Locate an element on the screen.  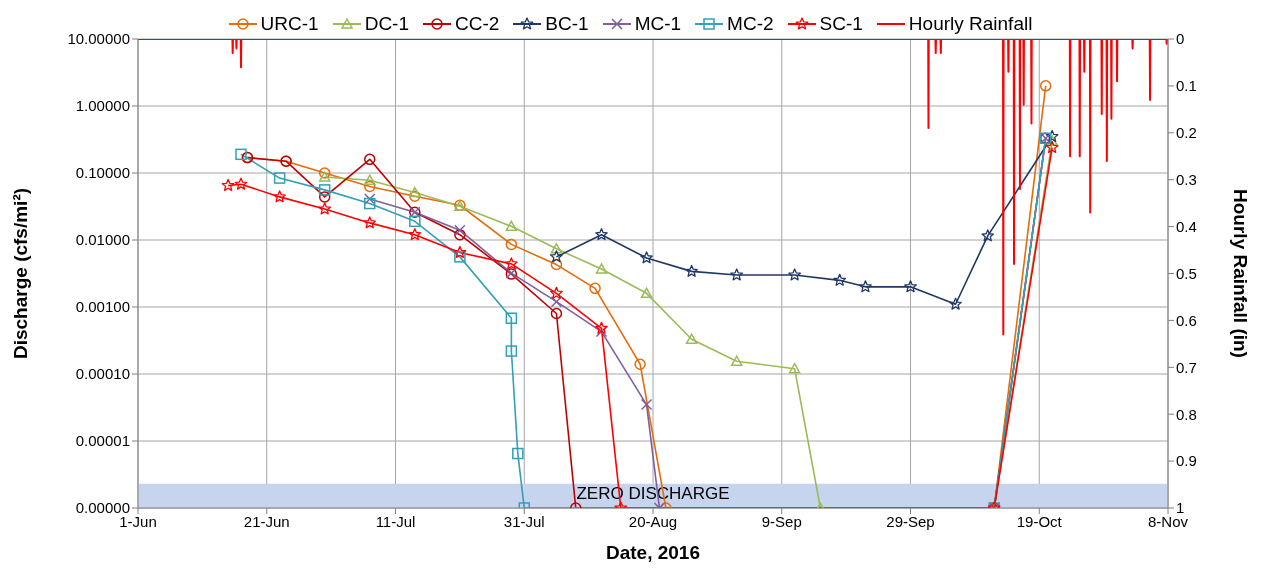
y2-tick-label: 0.8 is located at coordinates (1186, 414).